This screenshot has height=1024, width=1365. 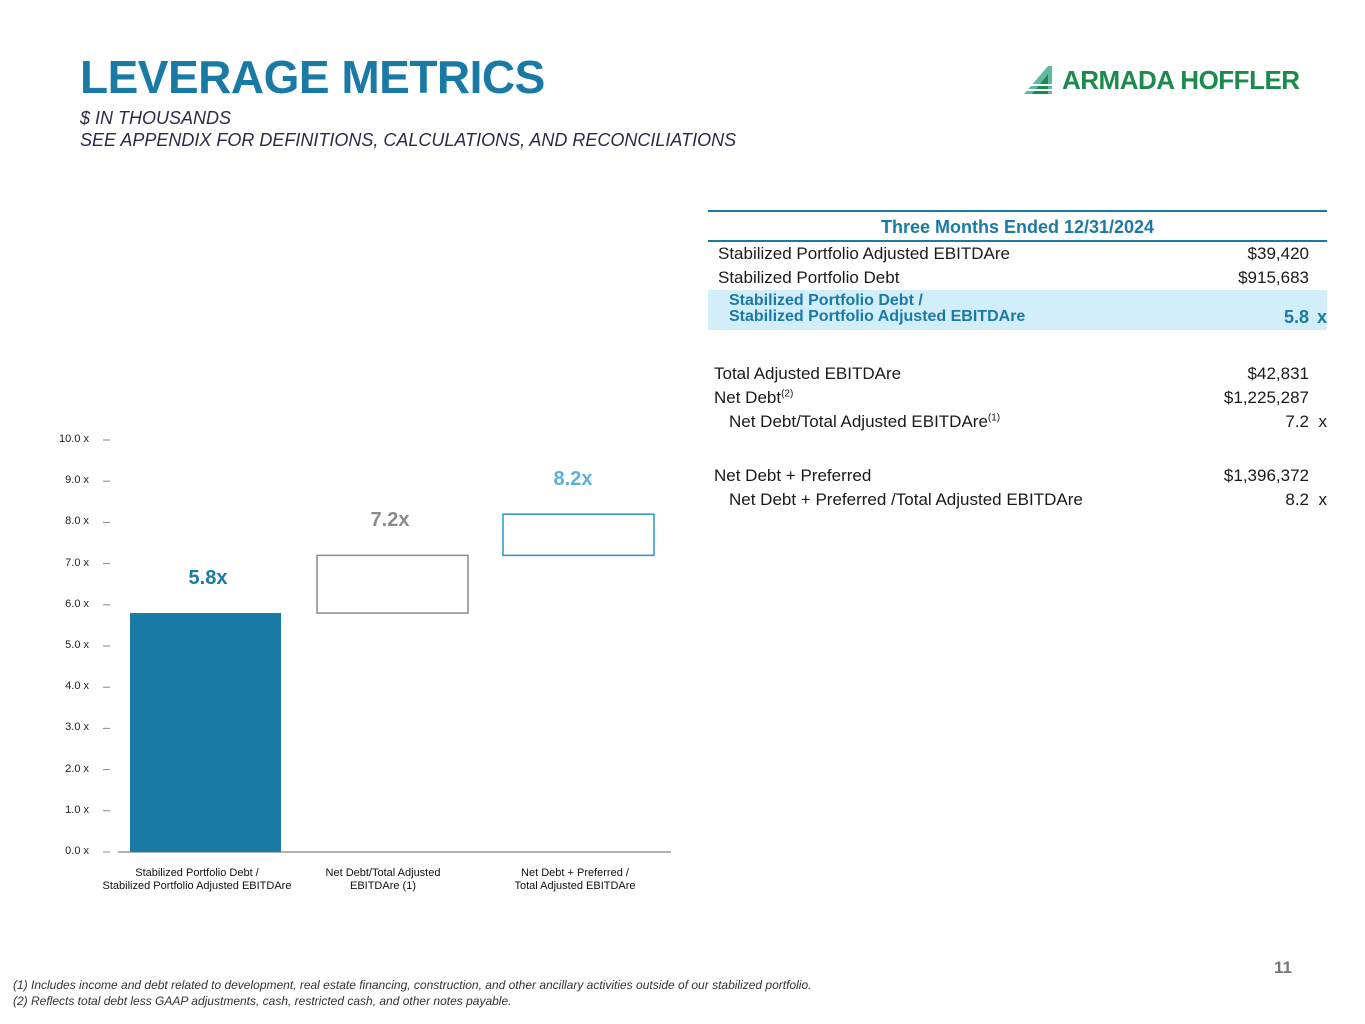 I want to click on company-logo: ARMADA HOFFLER, so click(x=1161, y=80).